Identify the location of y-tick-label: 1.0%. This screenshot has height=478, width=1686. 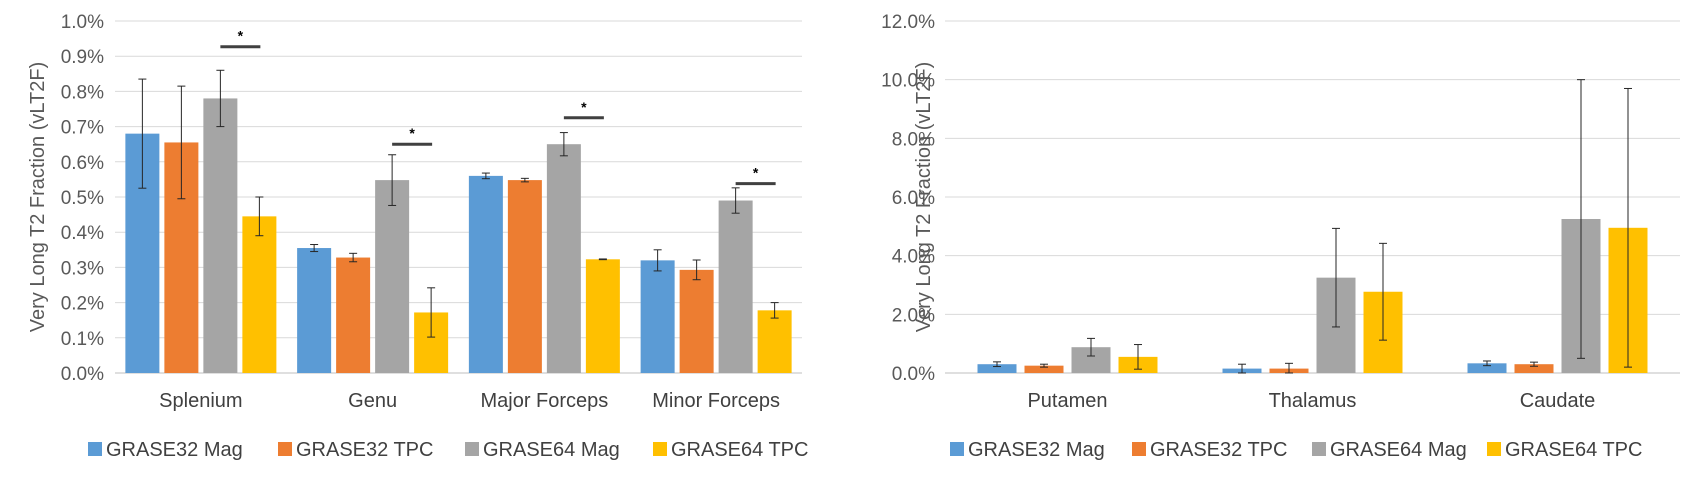
(82, 22).